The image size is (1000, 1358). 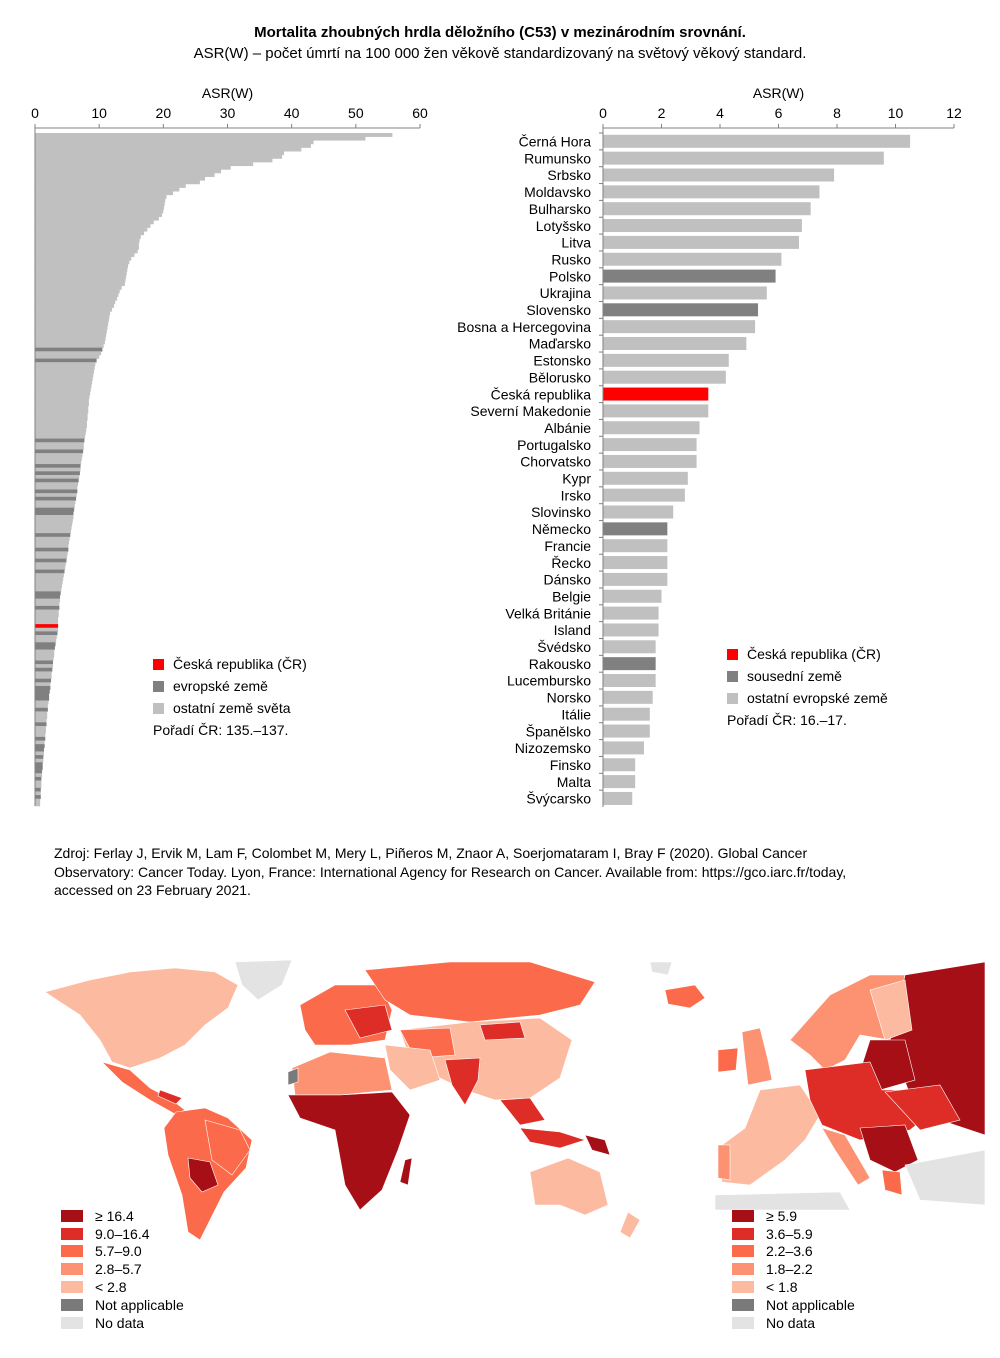 What do you see at coordinates (810, 1304) in the screenshot?
I see `legend-label: Not applicable` at bounding box center [810, 1304].